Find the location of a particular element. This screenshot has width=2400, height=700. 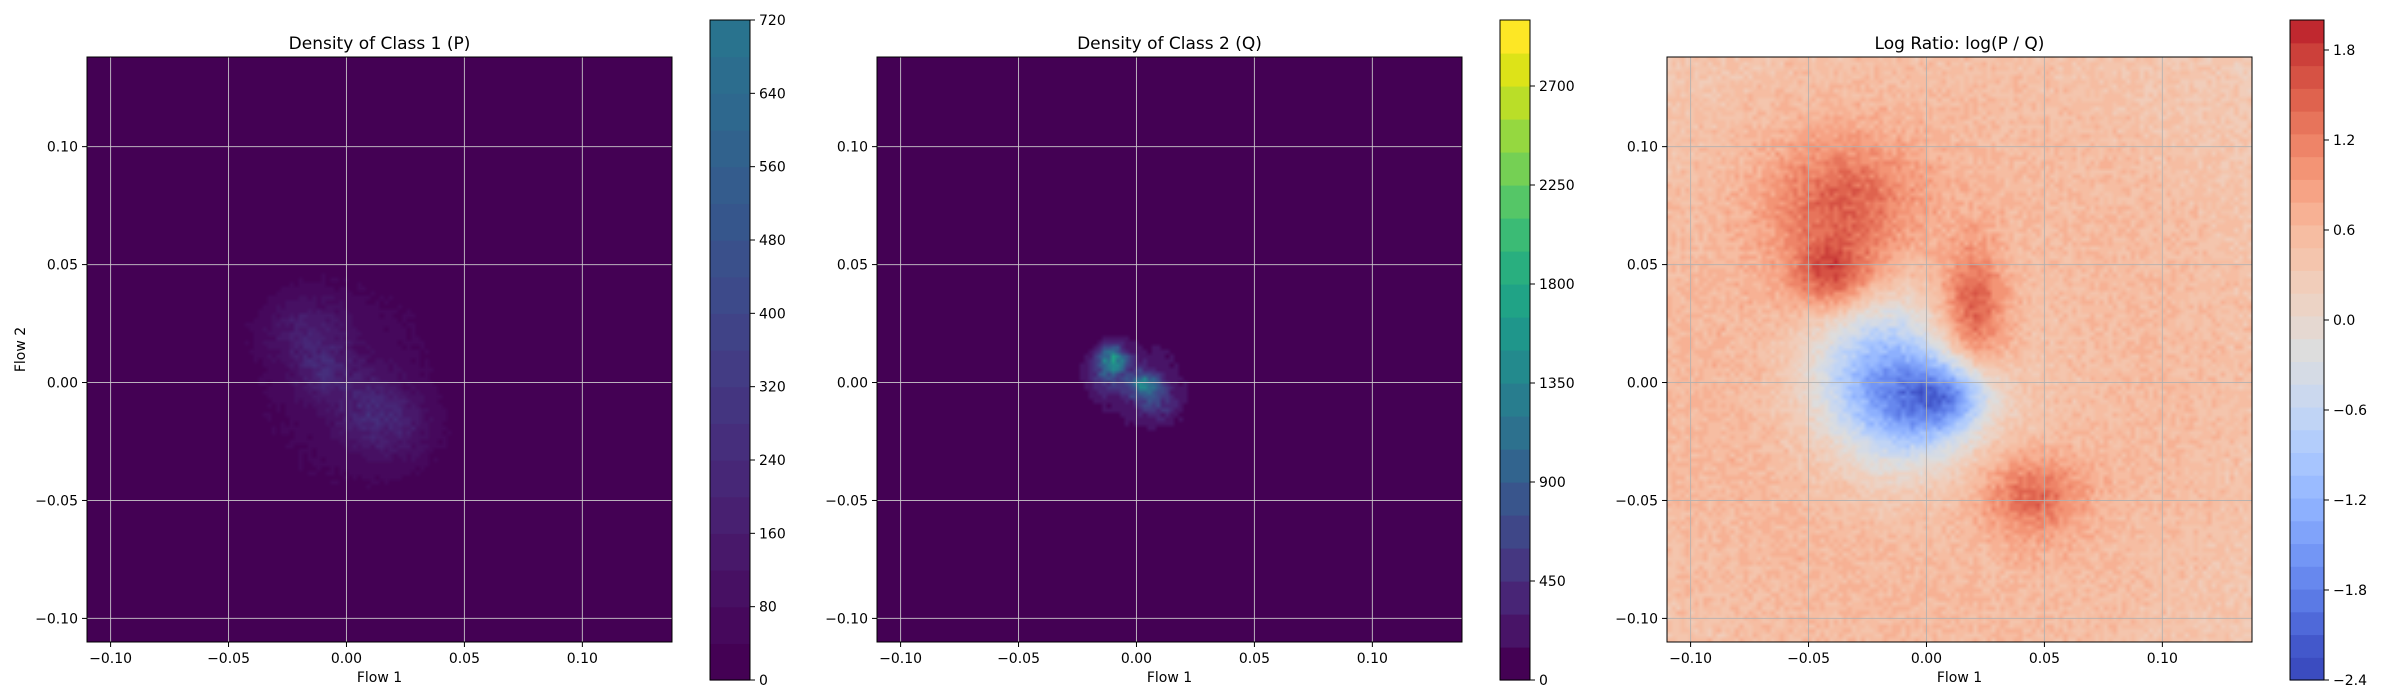

colorbar-tick-label: 0.0 is located at coordinates (2344, 321).